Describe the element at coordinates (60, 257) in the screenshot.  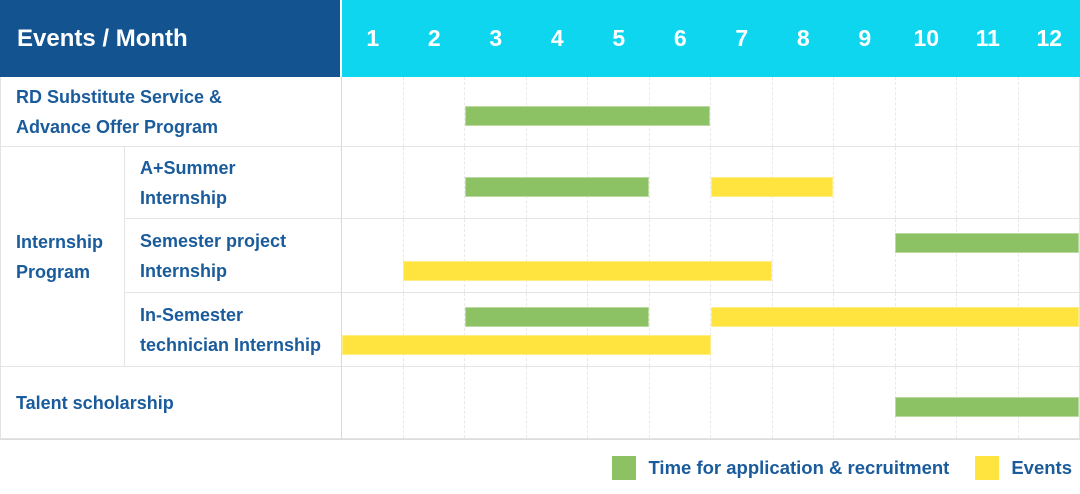
I see `group-label: Internship Program` at that location.